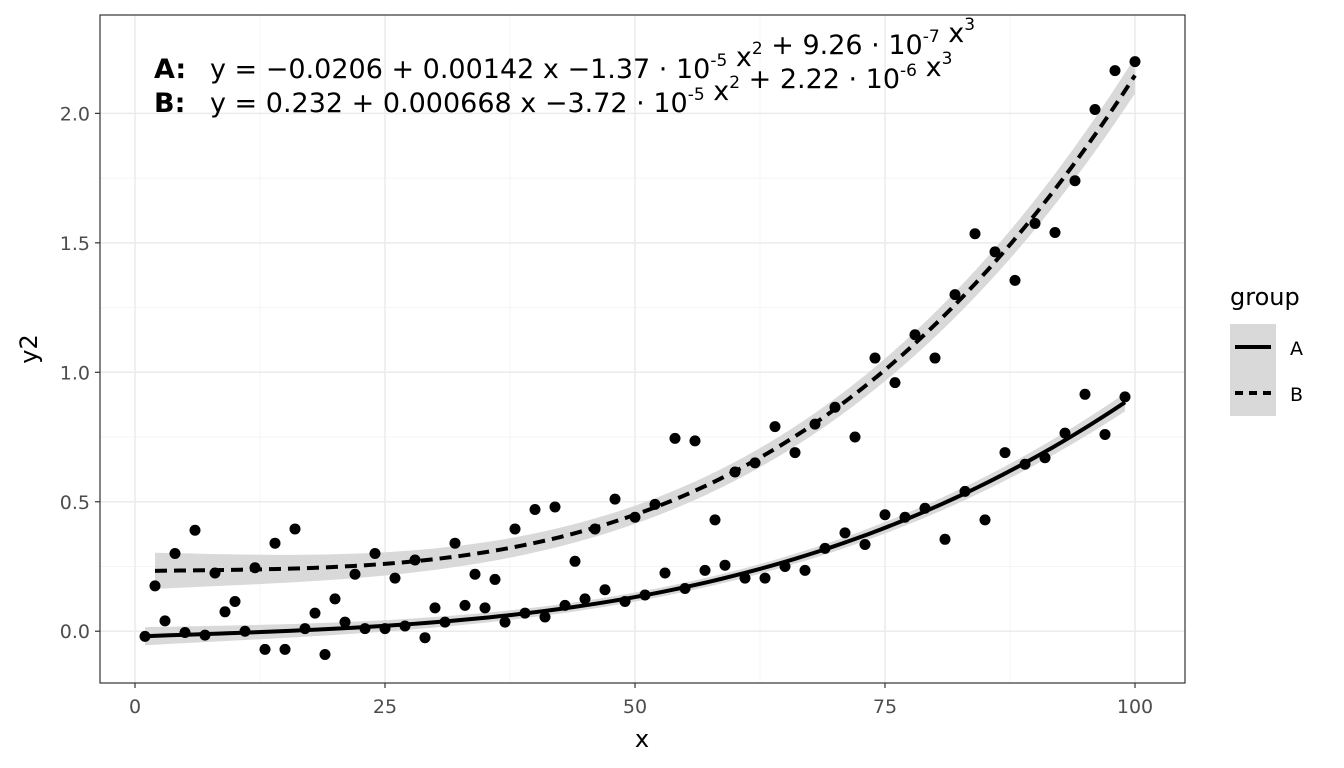 Image resolution: width=1344 pixels, height=768 pixels. I want to click on legend: group A B, so click(1266, 349).